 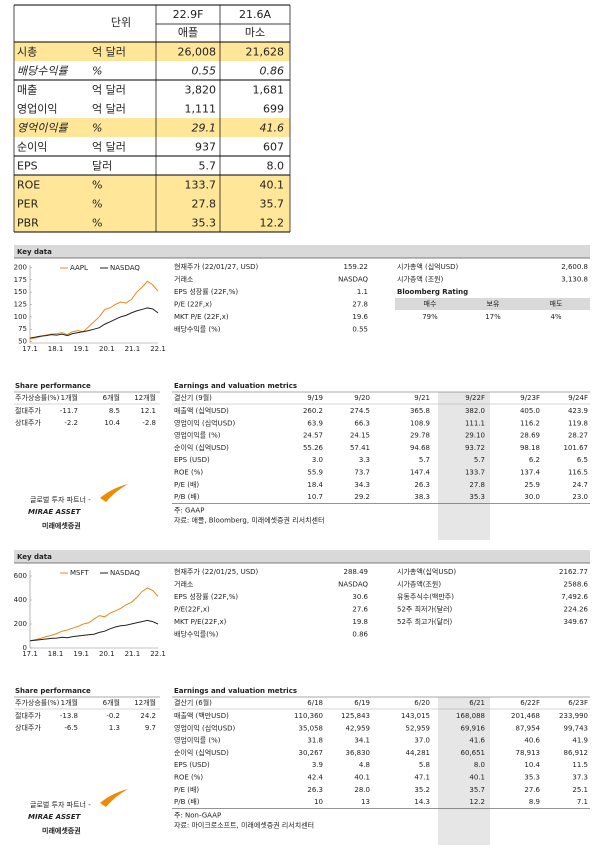 What do you see at coordinates (315, 741) in the screenshot?
I see `cell: 31.8` at bounding box center [315, 741].